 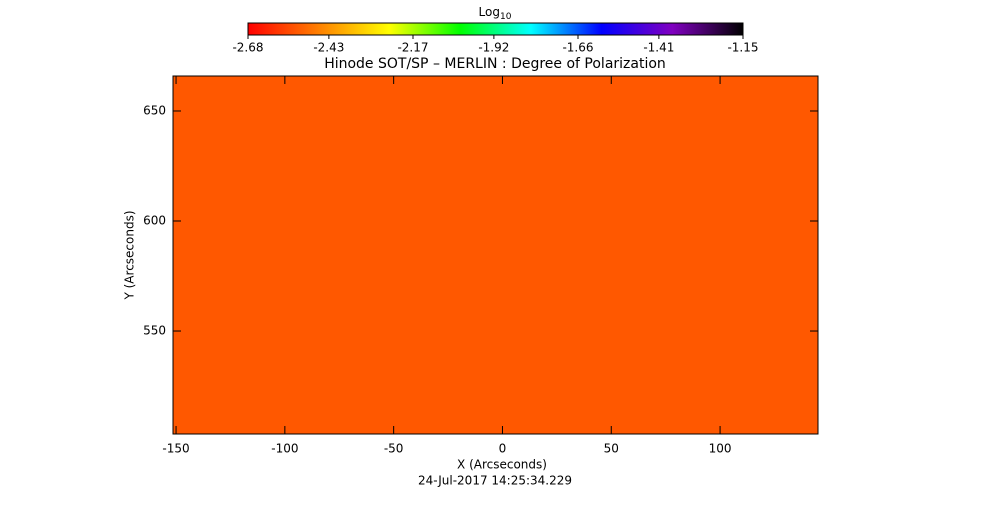 I want to click on x-tick-label: 0, so click(x=503, y=449).